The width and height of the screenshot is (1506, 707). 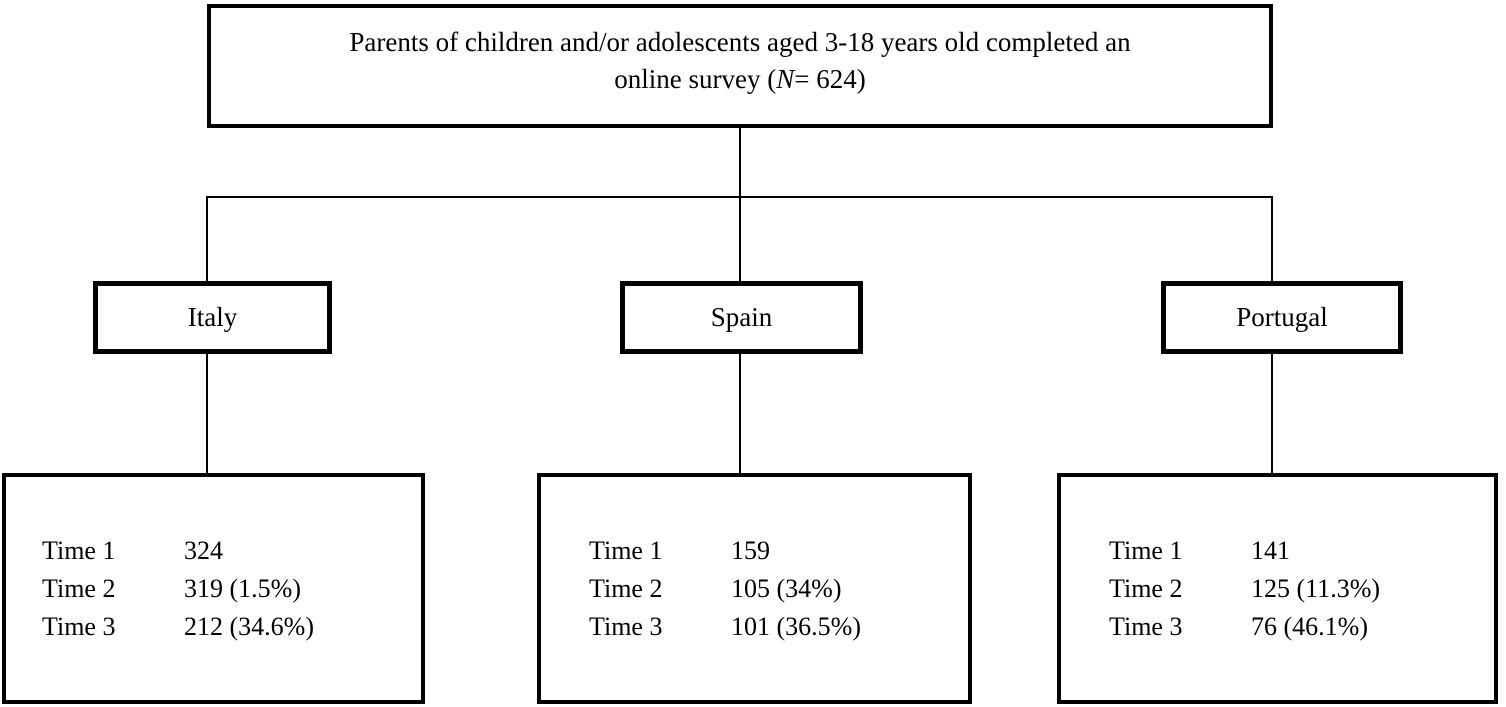 I want to click on connector-drop-spain, so click(x=740, y=238).